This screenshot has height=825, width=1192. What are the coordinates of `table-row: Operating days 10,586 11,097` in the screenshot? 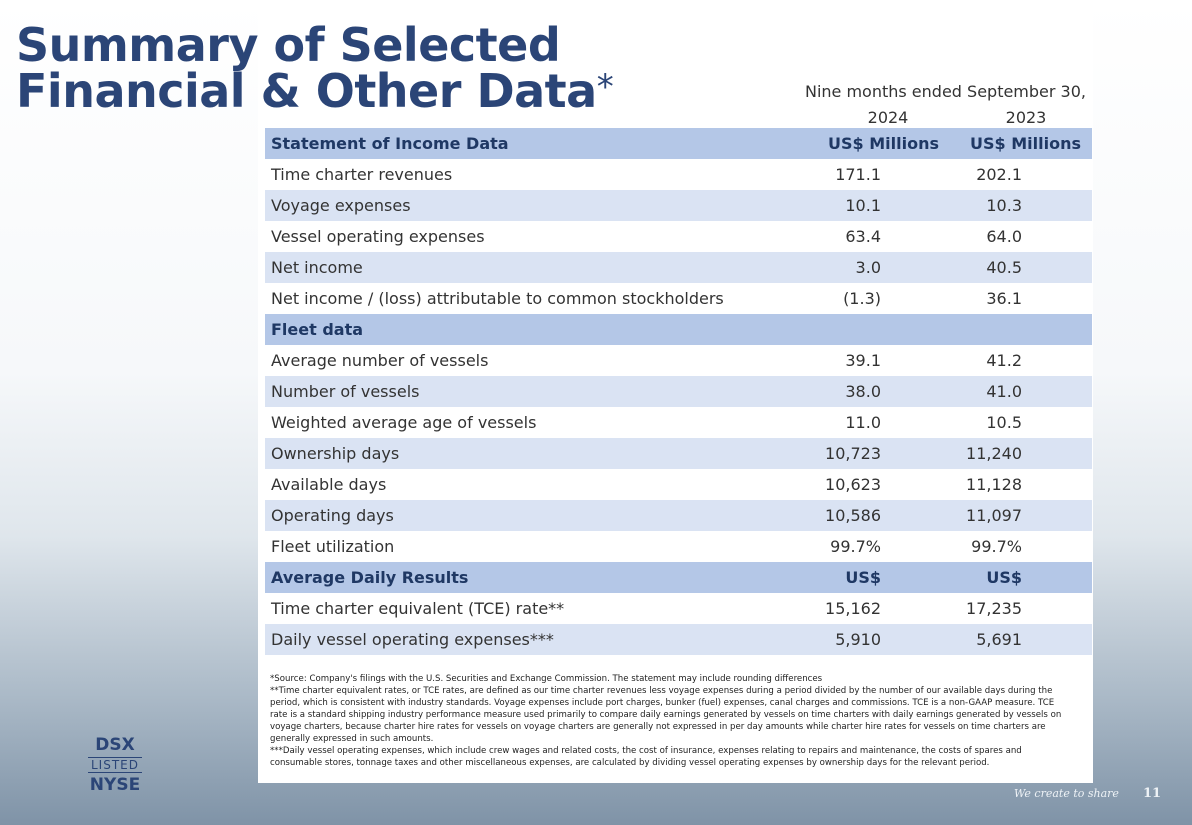 It's located at (678, 515).